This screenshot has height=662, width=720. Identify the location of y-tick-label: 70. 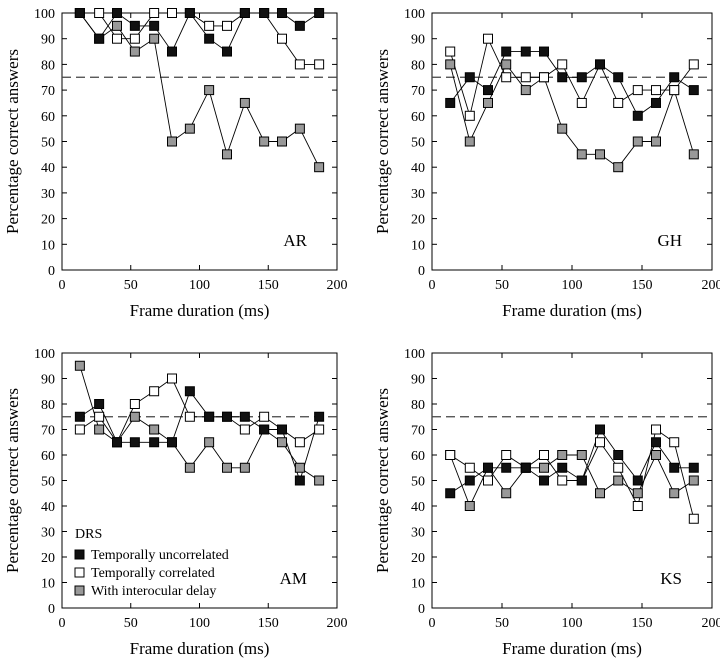
(48, 431).